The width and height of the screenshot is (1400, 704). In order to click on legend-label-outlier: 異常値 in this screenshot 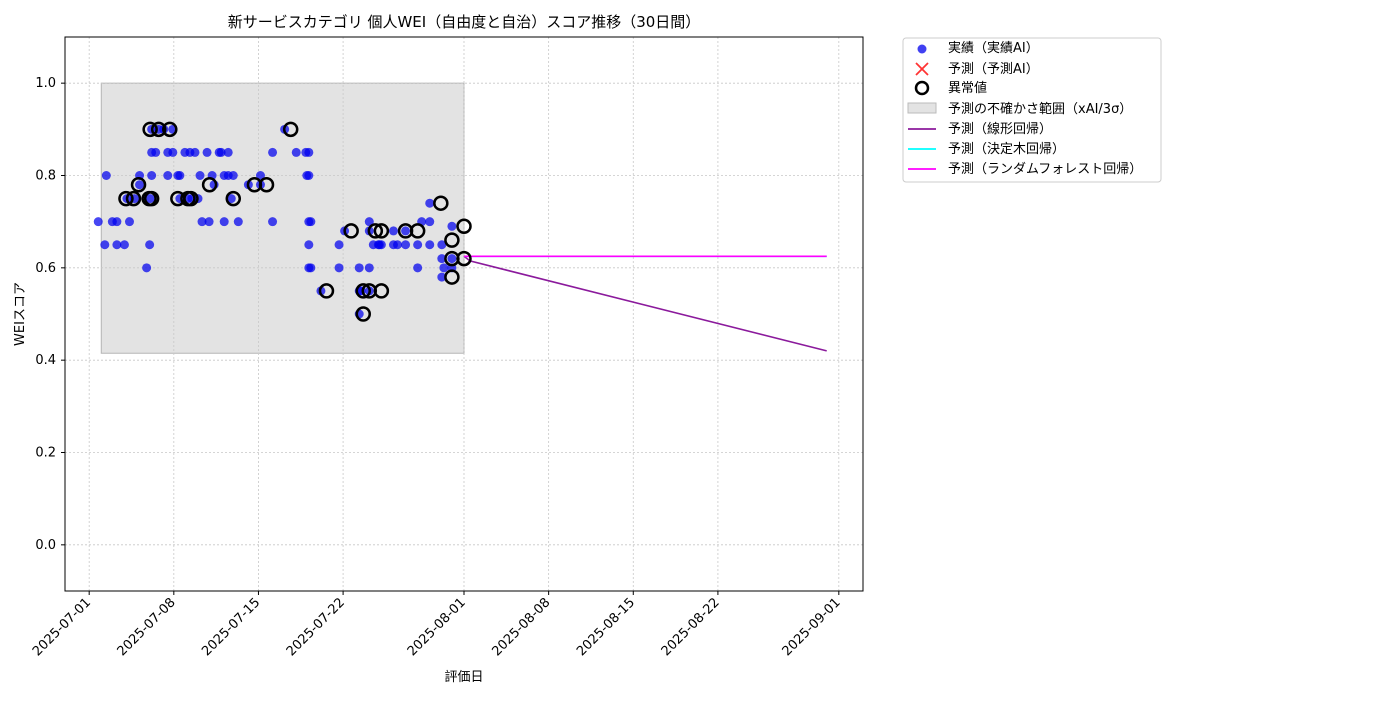, I will do `click(967, 88)`.